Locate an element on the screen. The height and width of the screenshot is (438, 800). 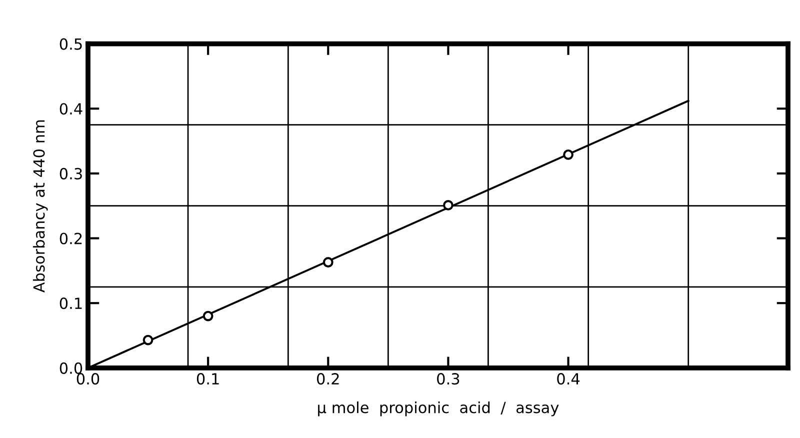
y-tick-label: 0.0 is located at coordinates (71, 368).